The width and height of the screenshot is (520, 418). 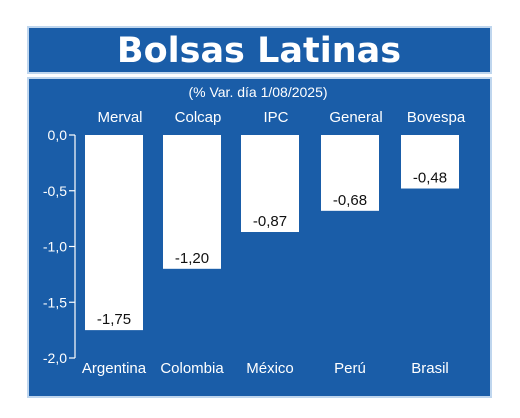 I want to click on bar-value-label: -1,75, so click(x=114, y=319).